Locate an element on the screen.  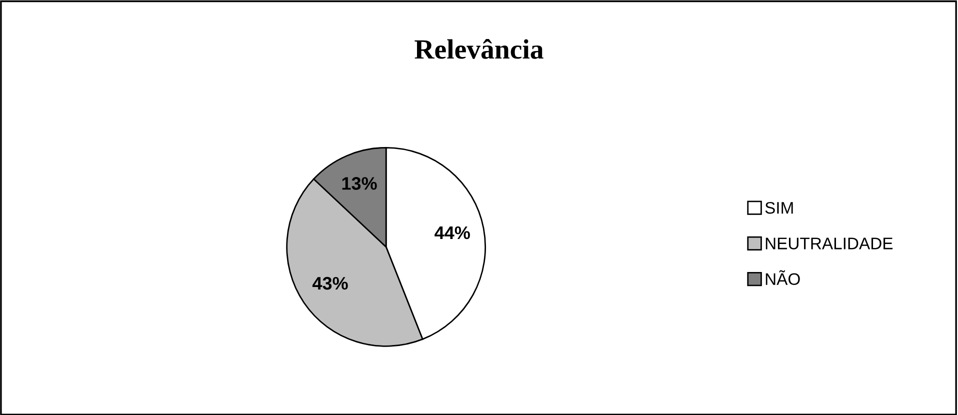
data-label: 43% is located at coordinates (330, 283).